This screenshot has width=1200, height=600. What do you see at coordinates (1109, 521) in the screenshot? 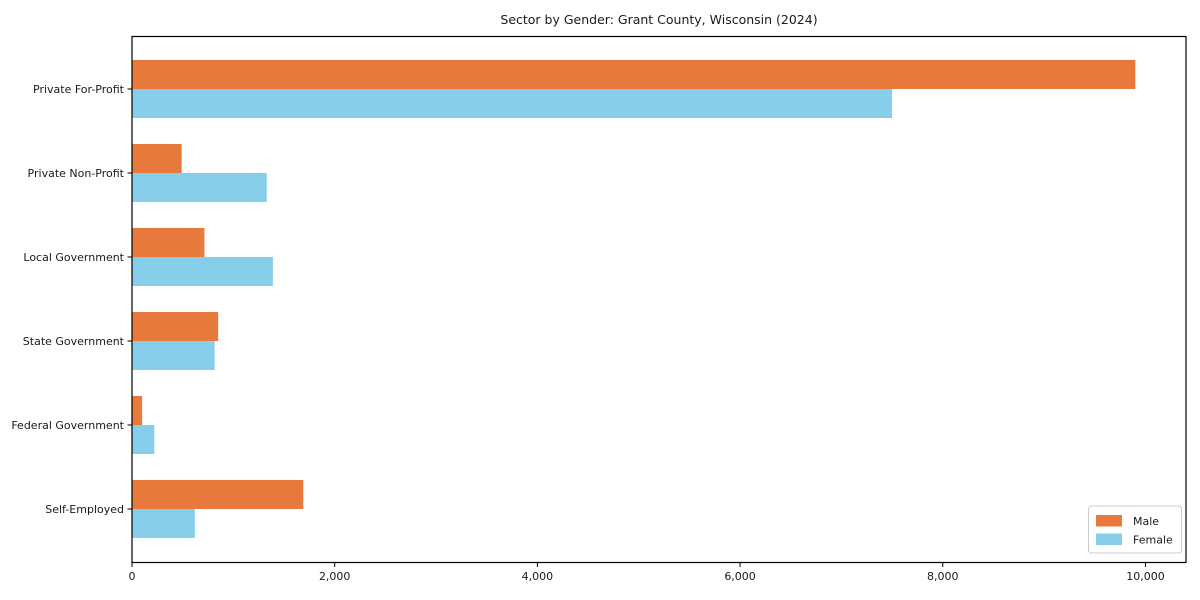
I see `legend-swatch-male` at bounding box center [1109, 521].